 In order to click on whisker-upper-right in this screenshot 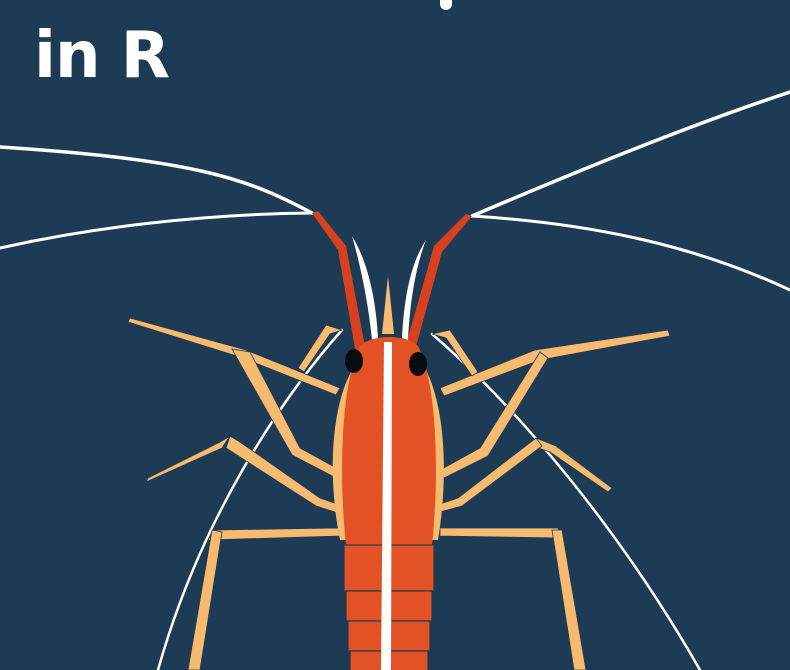, I will do `click(630, 154)`.